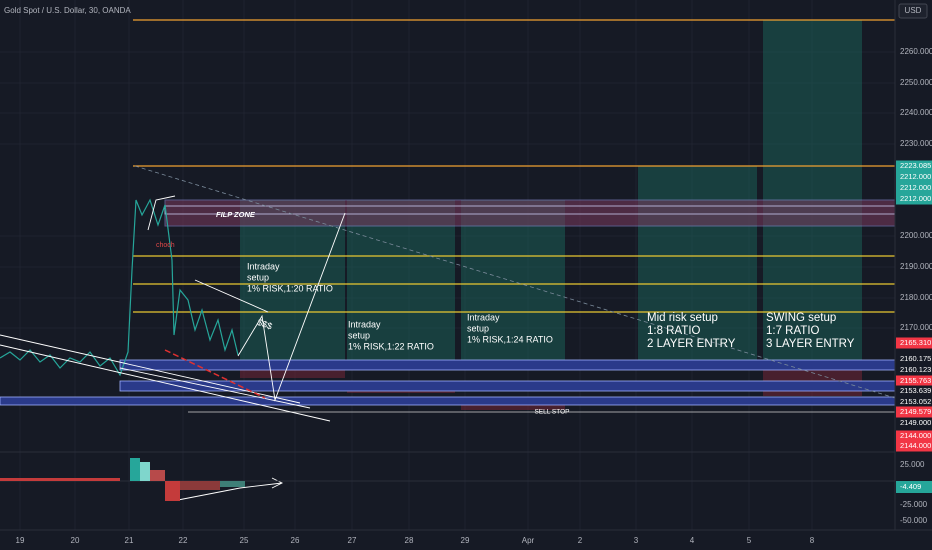 Image resolution: width=932 pixels, height=550 pixels. I want to click on liquidity-label: $$$, so click(265, 324).